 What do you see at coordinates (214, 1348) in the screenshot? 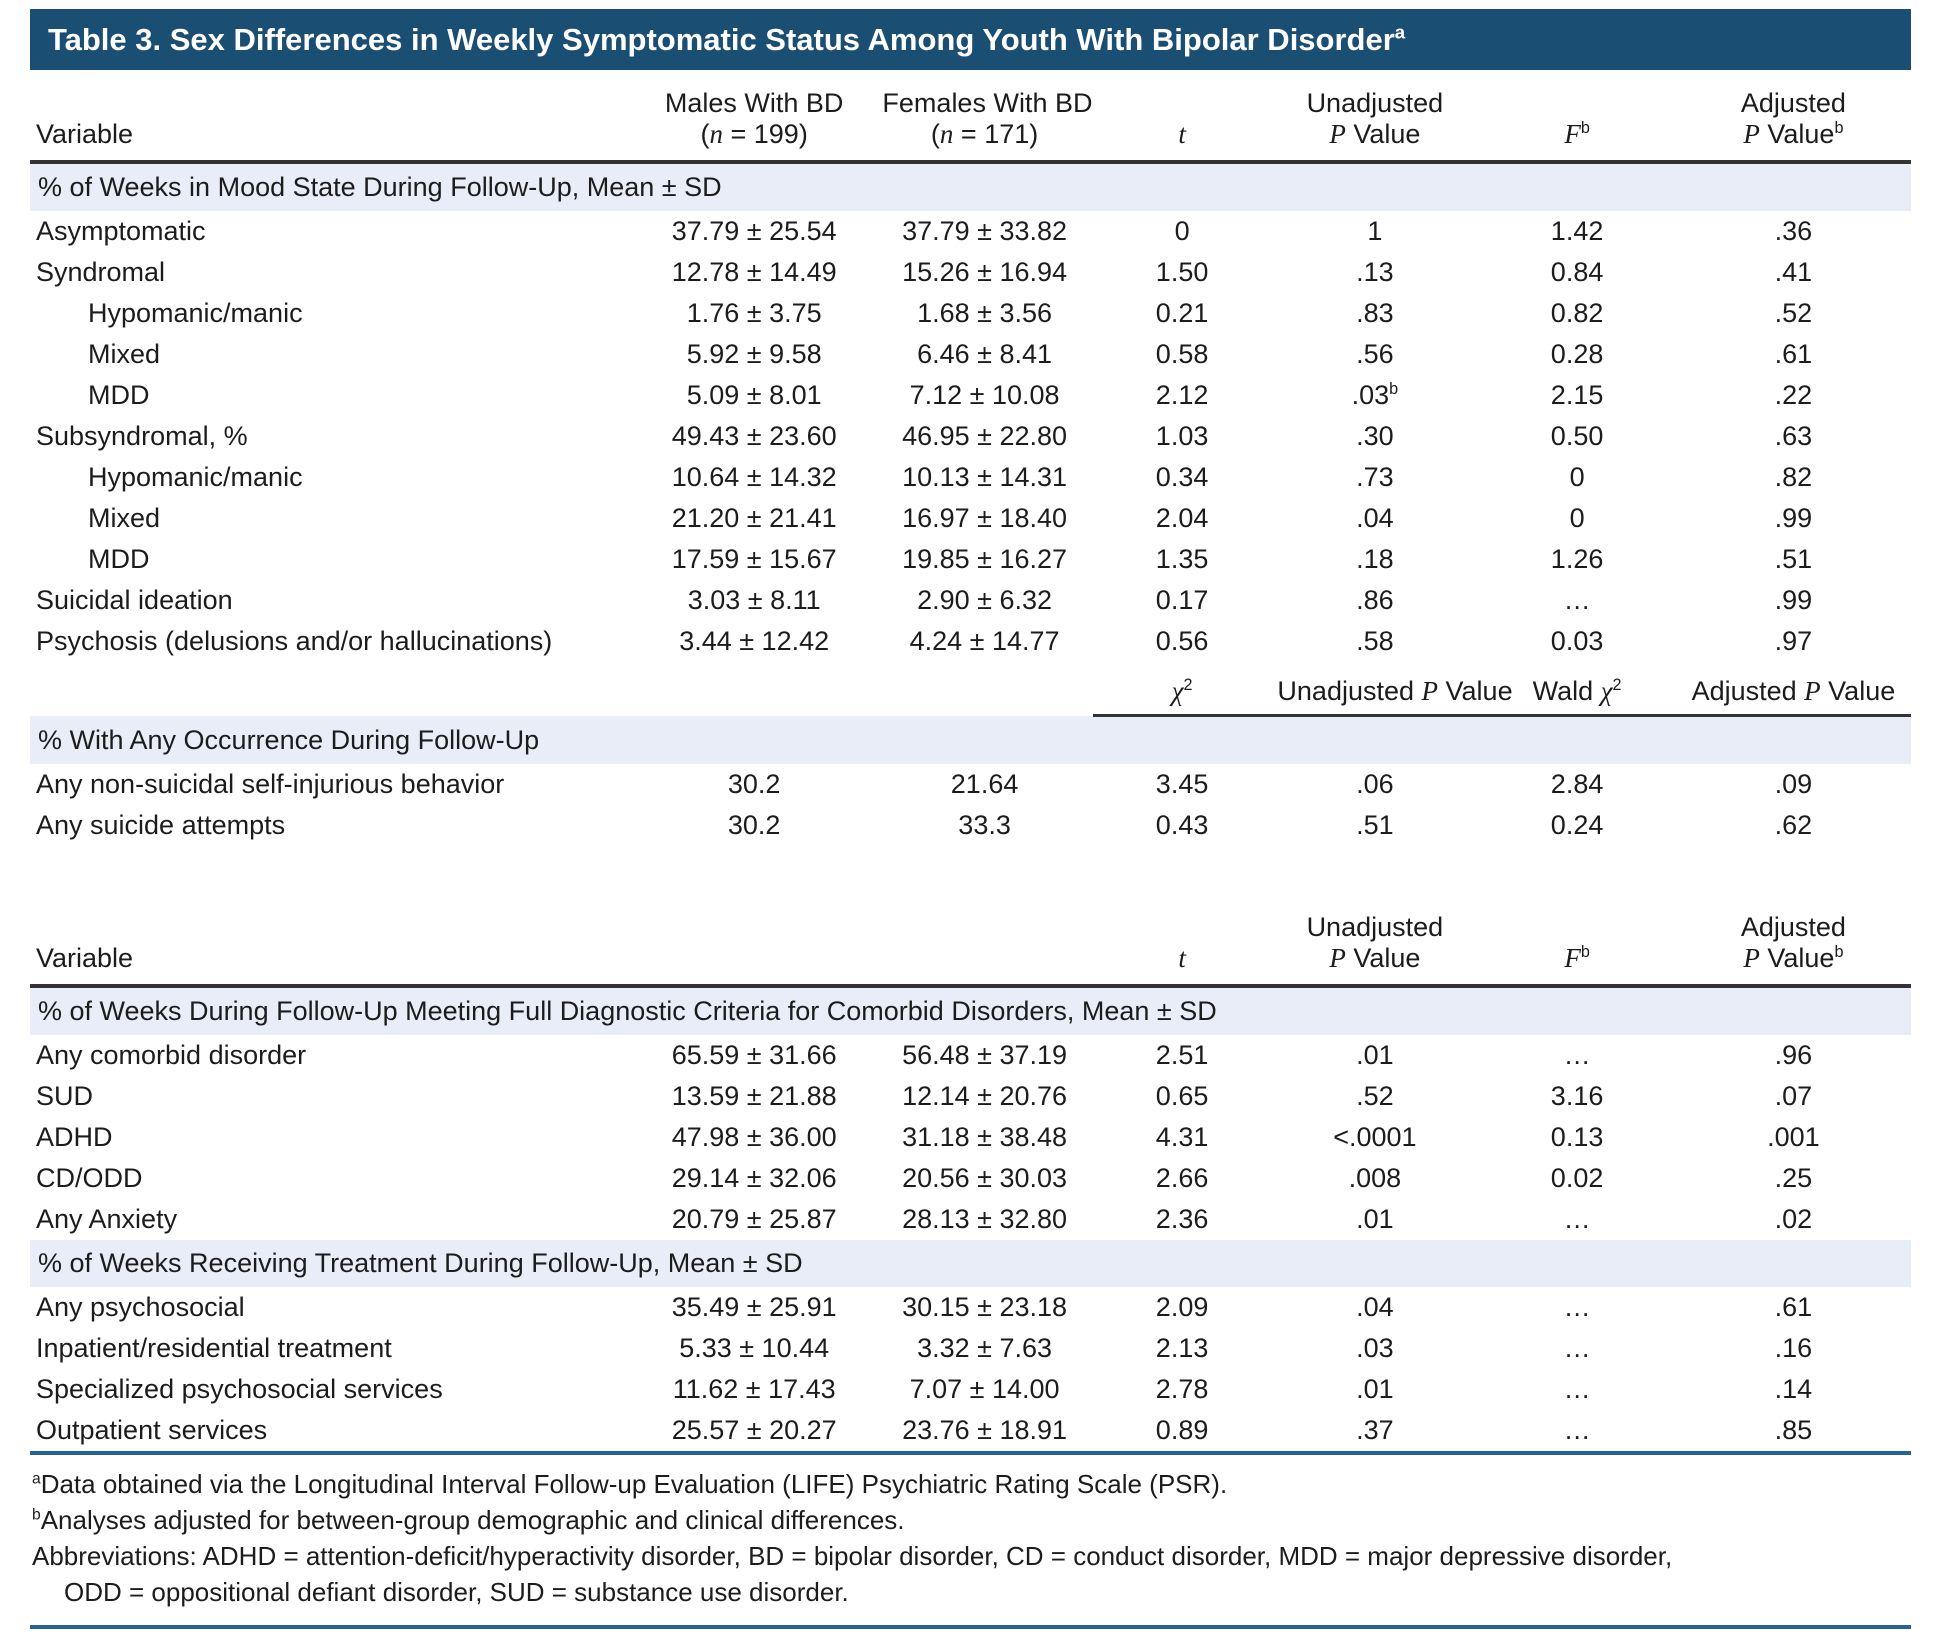
I see `row-label: Inpatient/residential treatment` at bounding box center [214, 1348].